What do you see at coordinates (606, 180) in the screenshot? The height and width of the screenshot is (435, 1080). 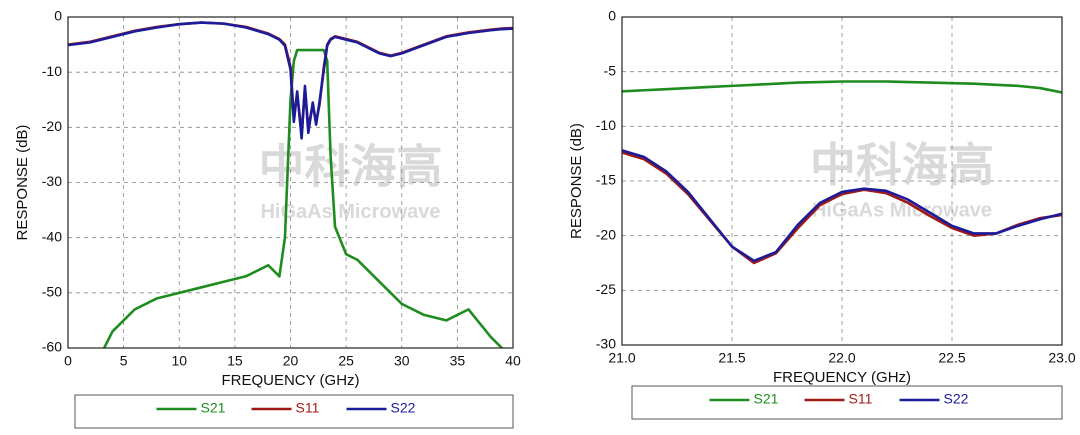 I see `y-tick-label: -15` at bounding box center [606, 180].